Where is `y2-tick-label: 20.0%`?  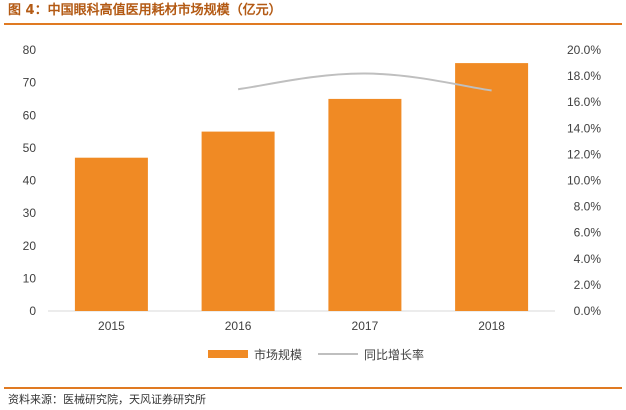
y2-tick-label: 20.0% is located at coordinates (584, 50).